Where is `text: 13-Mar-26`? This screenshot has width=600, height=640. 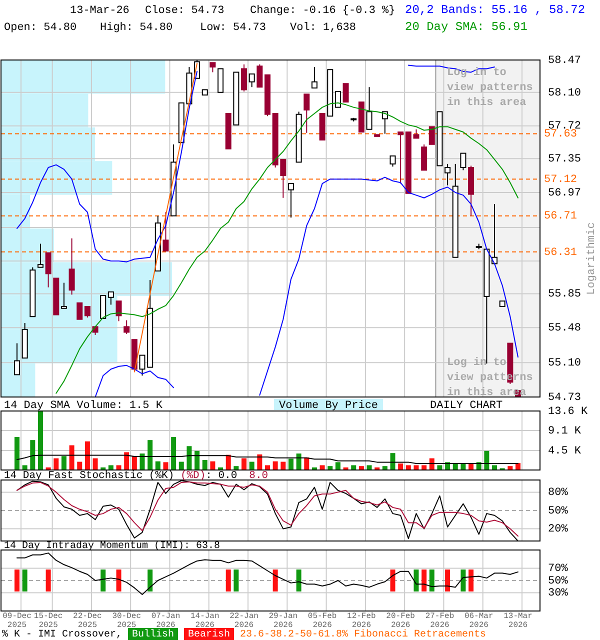
text: 13-Mar-26 is located at coordinates (100, 10).